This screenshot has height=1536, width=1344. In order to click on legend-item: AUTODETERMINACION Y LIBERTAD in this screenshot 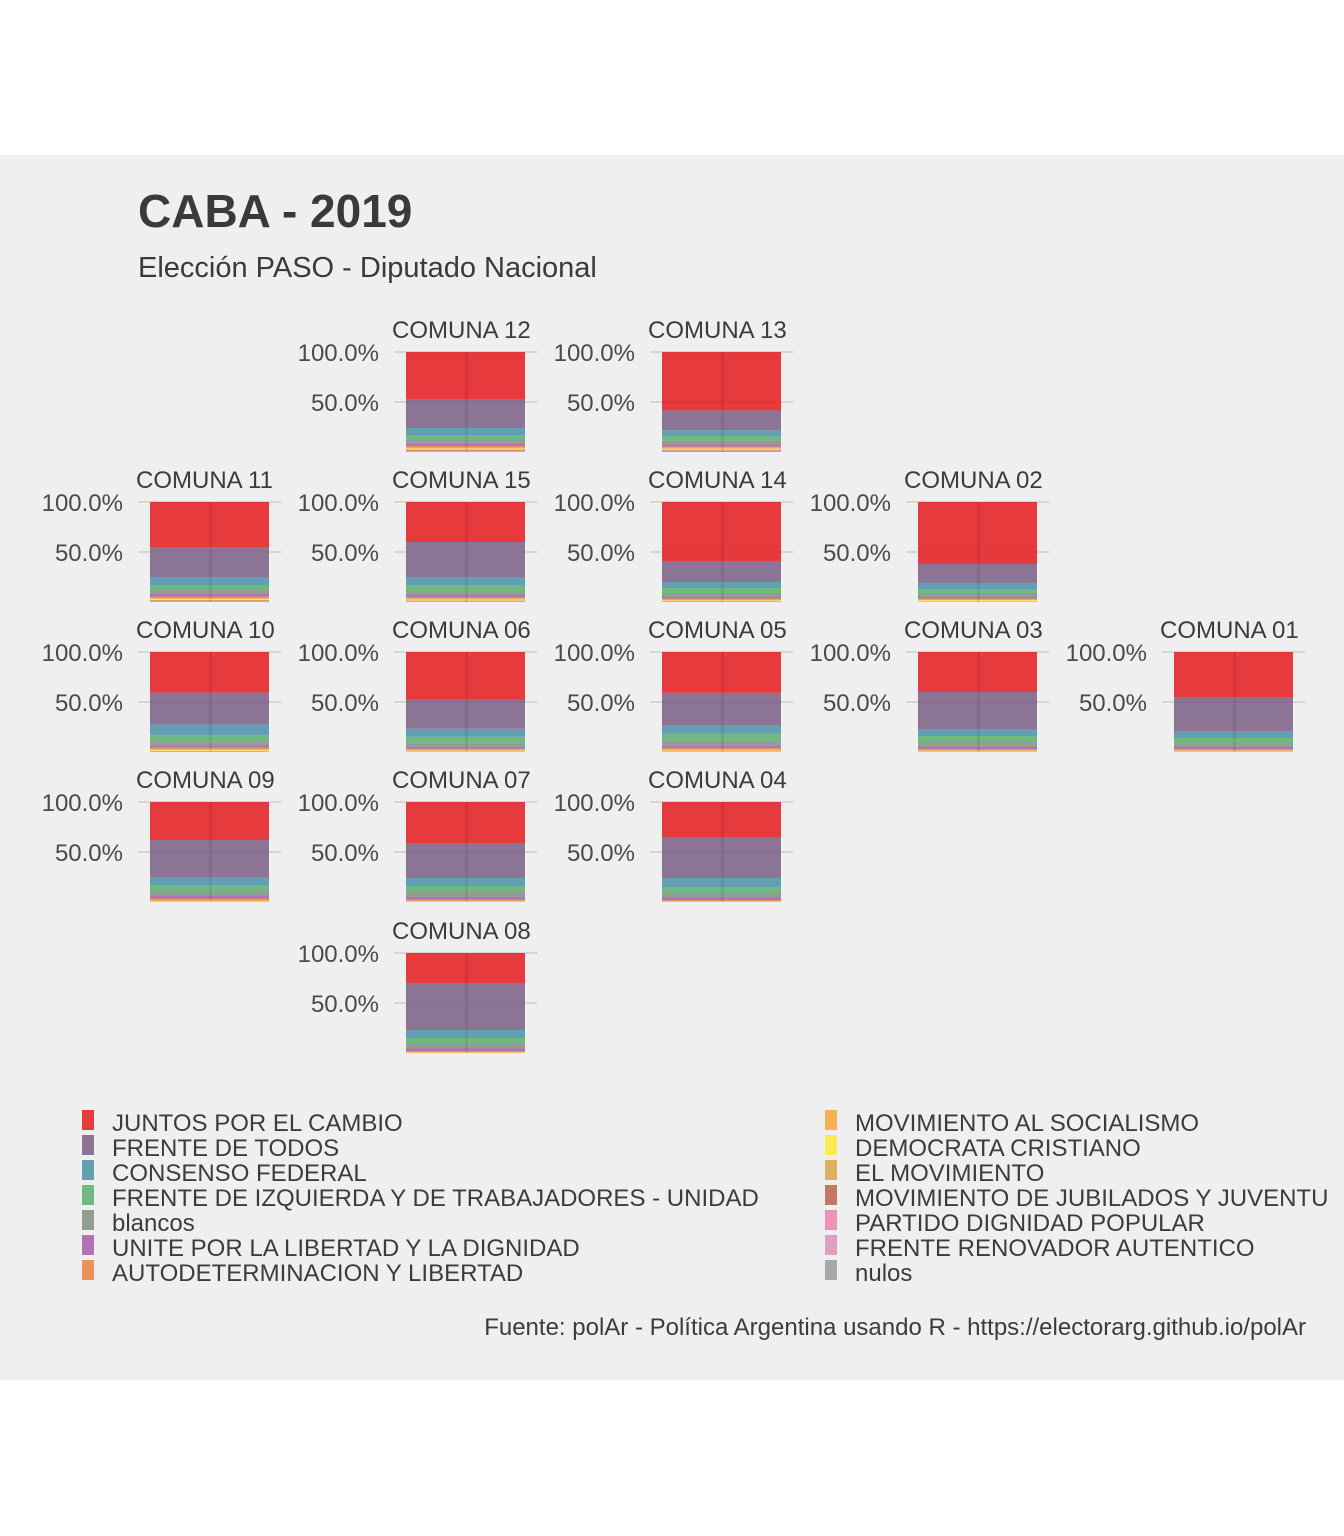, I will do `click(302, 1273)`.